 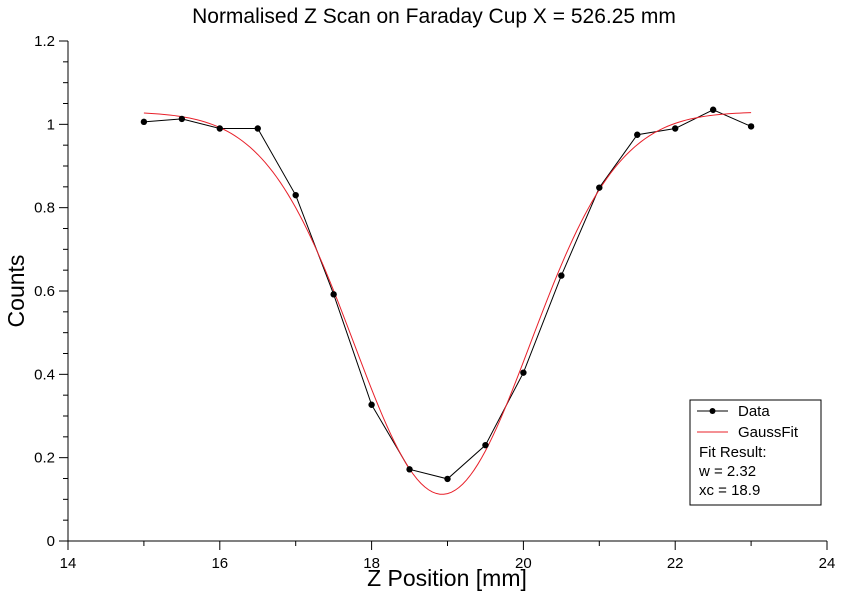 What do you see at coordinates (827, 563) in the screenshot?
I see `x-tick-label: 24` at bounding box center [827, 563].